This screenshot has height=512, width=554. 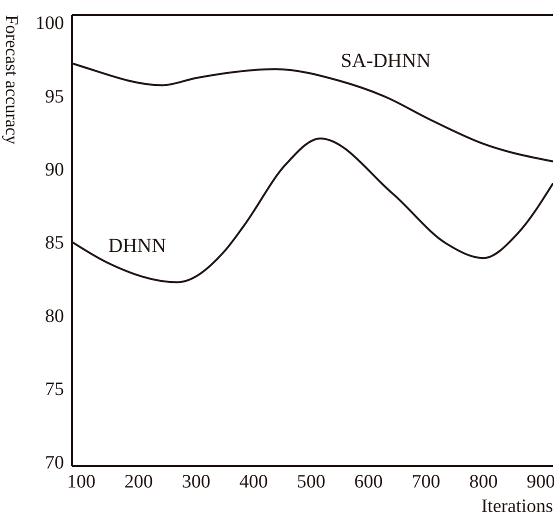 What do you see at coordinates (54, 389) in the screenshot?
I see `y-tick-label: 75` at bounding box center [54, 389].